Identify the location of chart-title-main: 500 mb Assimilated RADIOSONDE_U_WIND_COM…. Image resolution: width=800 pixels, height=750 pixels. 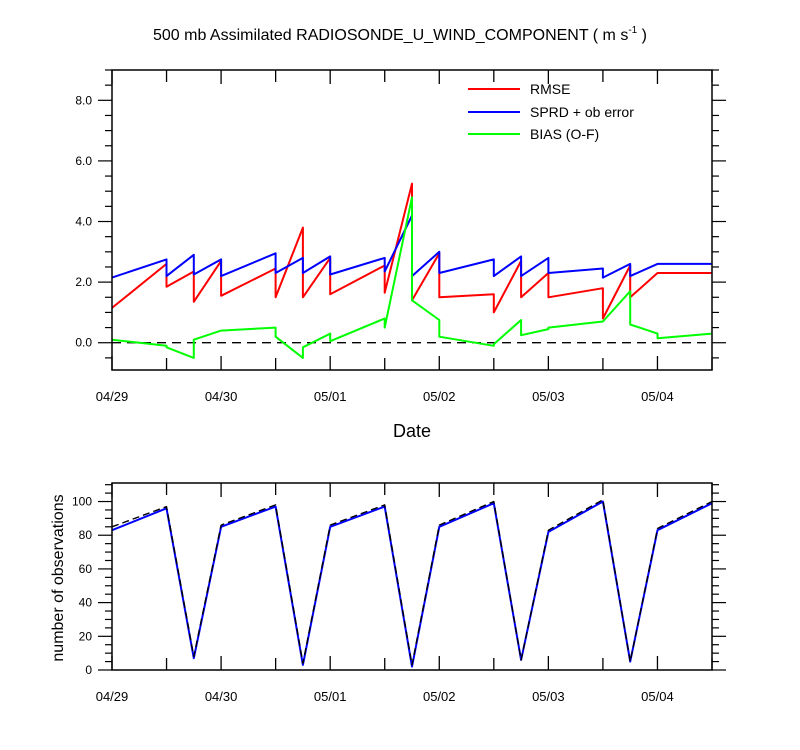
(390, 35).